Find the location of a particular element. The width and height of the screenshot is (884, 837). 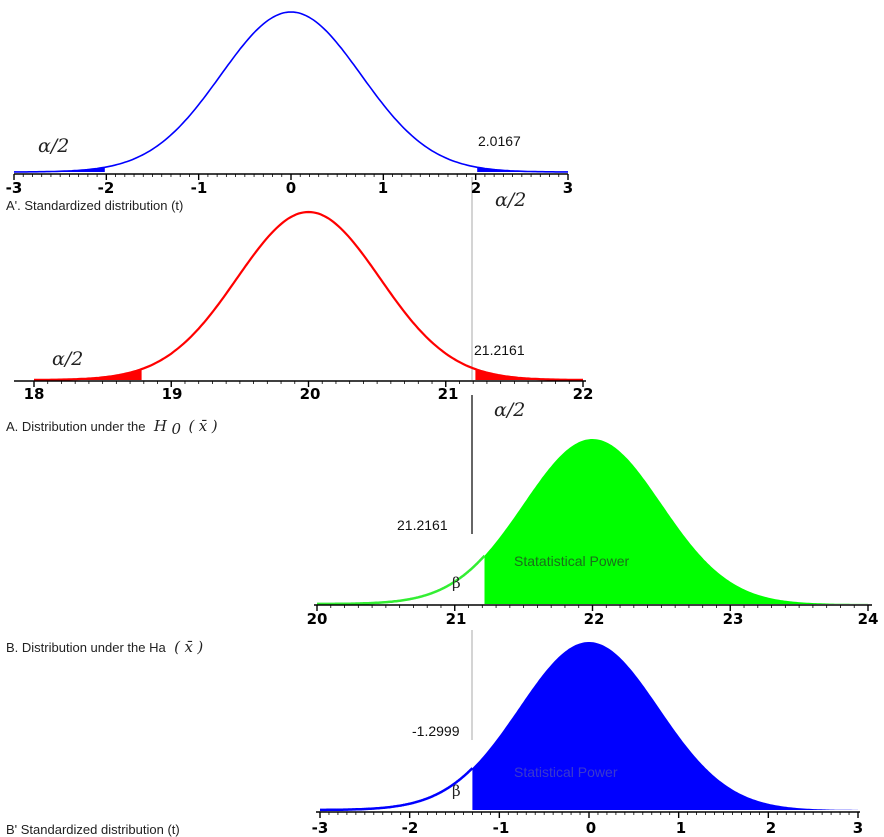

b-prime-ticks is located at coordinates (589, 815).